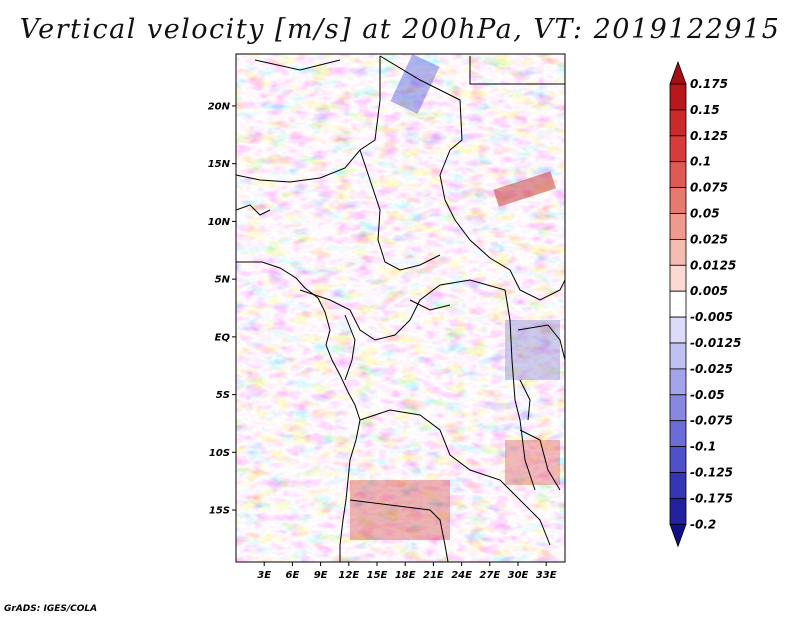 The width and height of the screenshot is (800, 618). Describe the element at coordinates (705, 214) in the screenshot. I see `colorbar-label: 0.05` at that location.